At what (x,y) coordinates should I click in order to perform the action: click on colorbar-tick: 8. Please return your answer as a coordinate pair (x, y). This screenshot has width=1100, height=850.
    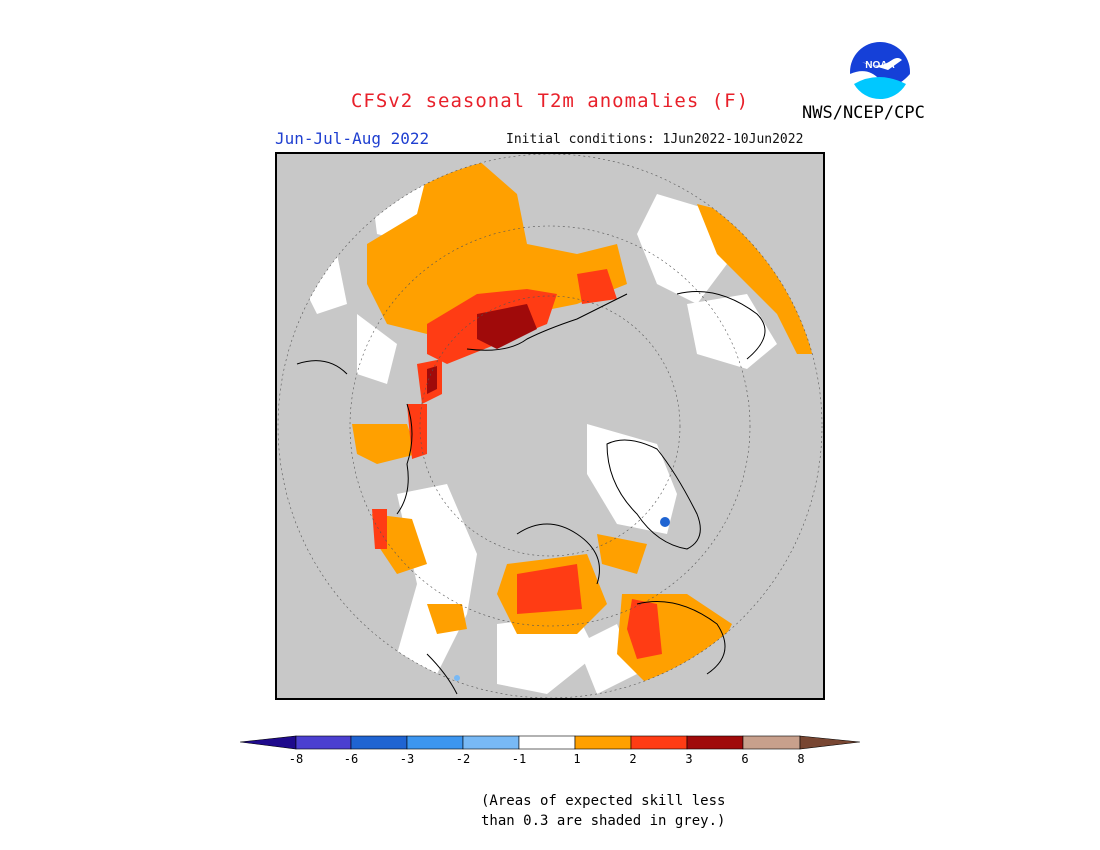
    Looking at the image, I should click on (801, 759).